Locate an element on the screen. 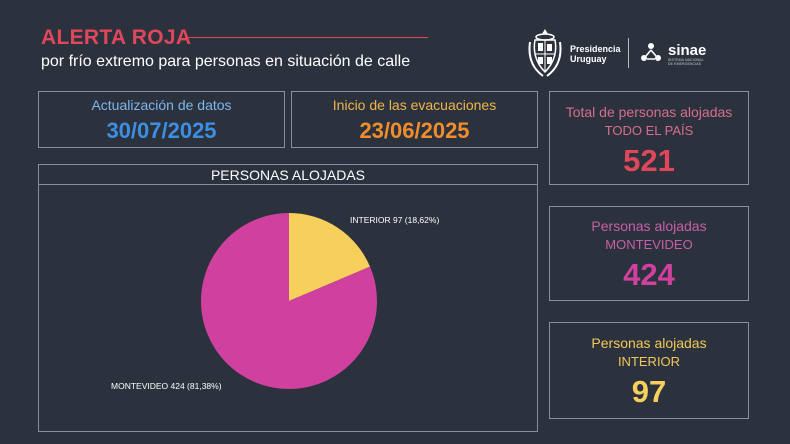  interior-label: Personas alojadas is located at coordinates (649, 343).